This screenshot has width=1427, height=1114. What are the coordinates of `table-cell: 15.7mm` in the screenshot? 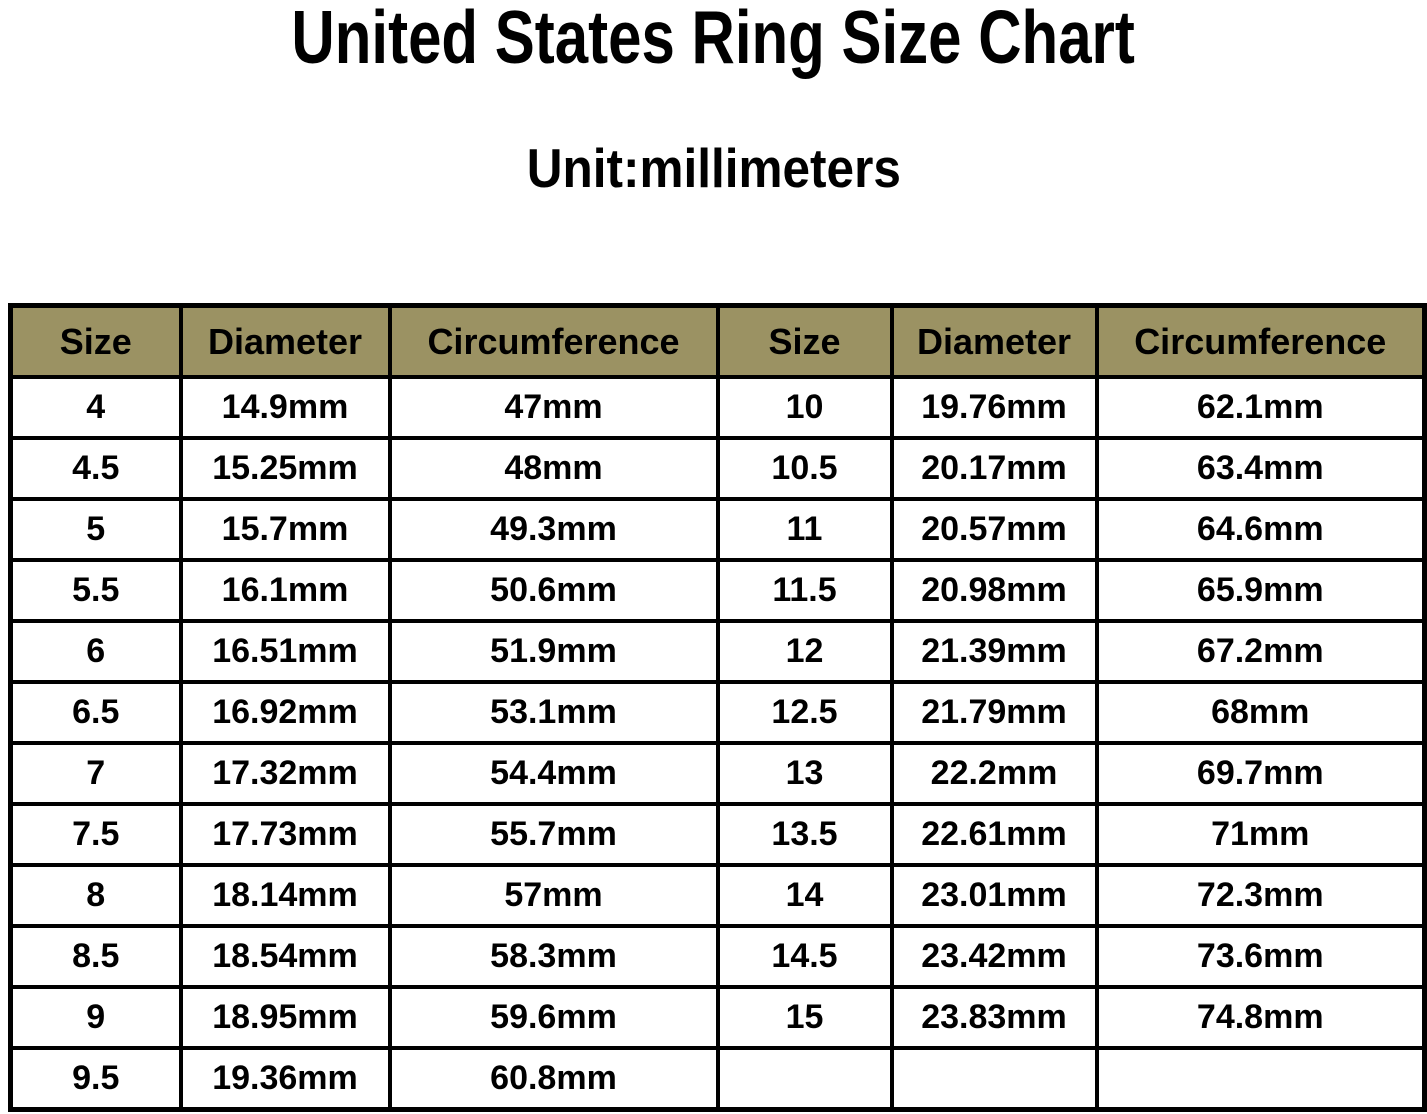 It's located at (285, 529).